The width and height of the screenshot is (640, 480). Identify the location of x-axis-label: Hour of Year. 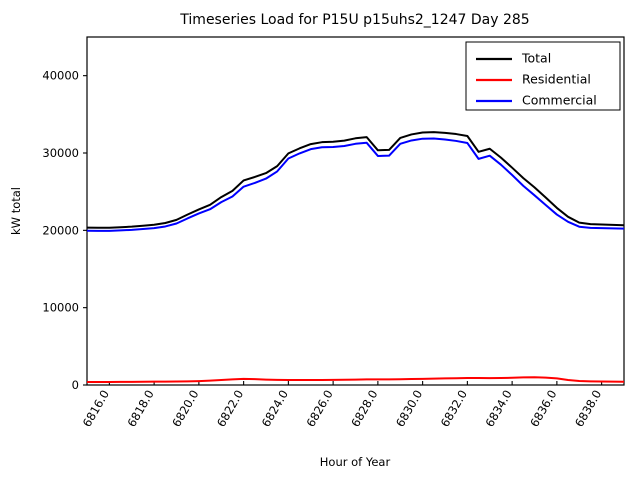
(355, 462).